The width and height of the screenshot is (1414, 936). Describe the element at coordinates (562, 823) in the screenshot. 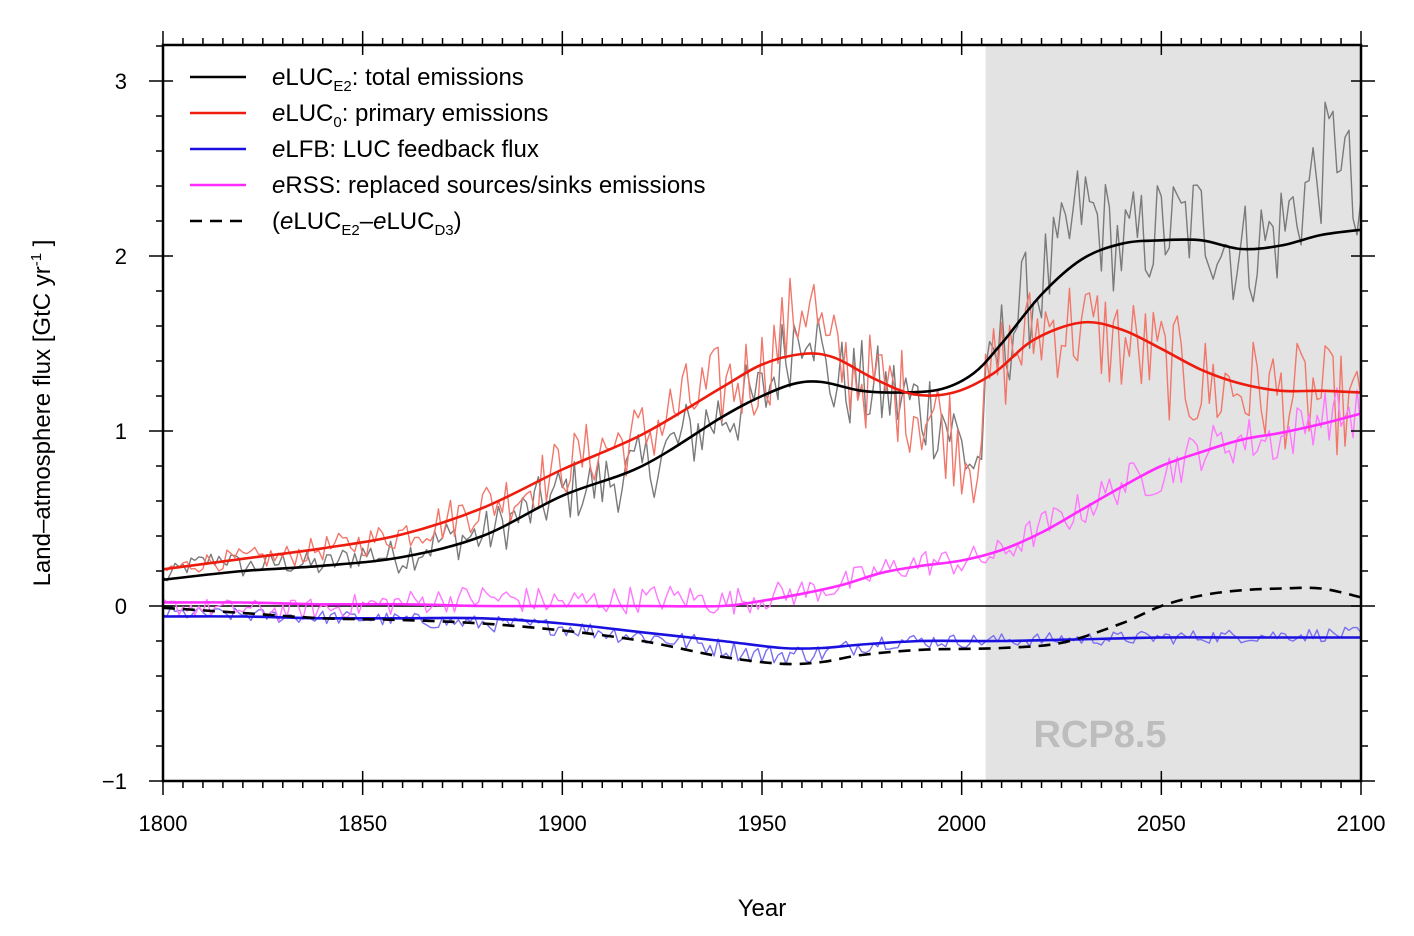

I see `x-tick-label: 1900` at that location.